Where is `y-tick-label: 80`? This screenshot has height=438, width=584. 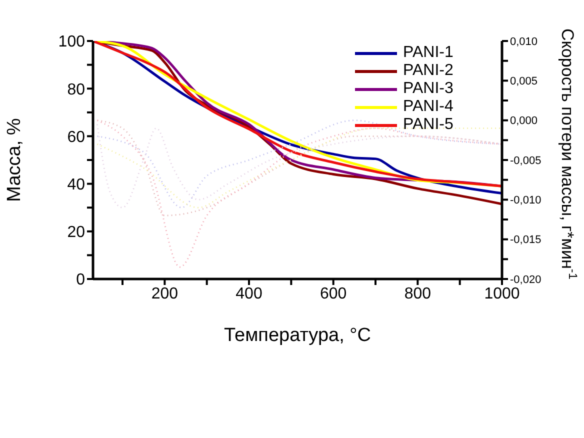
y-tick-label: 80 is located at coordinates (76, 89).